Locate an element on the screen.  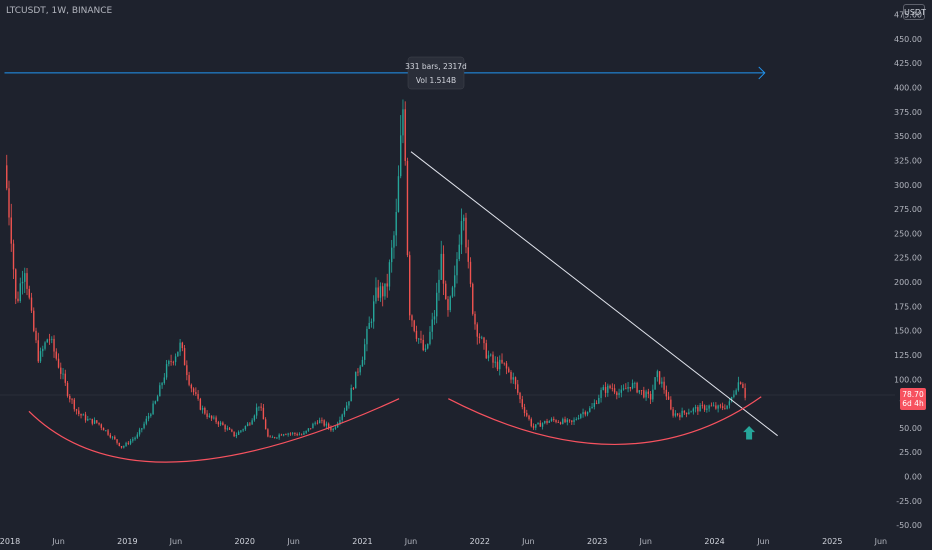
y-tick-label: 450.00 is located at coordinates (908, 39).